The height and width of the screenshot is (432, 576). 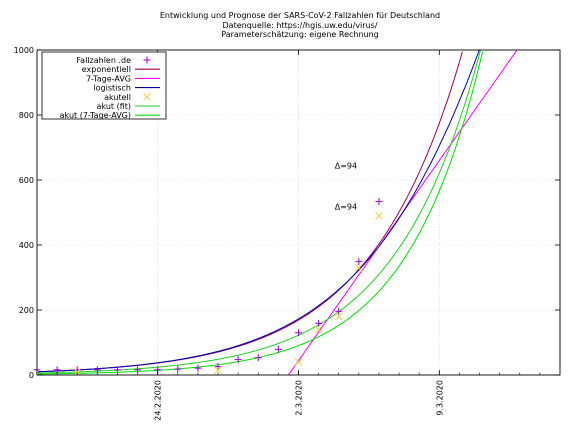 What do you see at coordinates (26, 115) in the screenshot?
I see `y-tick-label: 800` at bounding box center [26, 115].